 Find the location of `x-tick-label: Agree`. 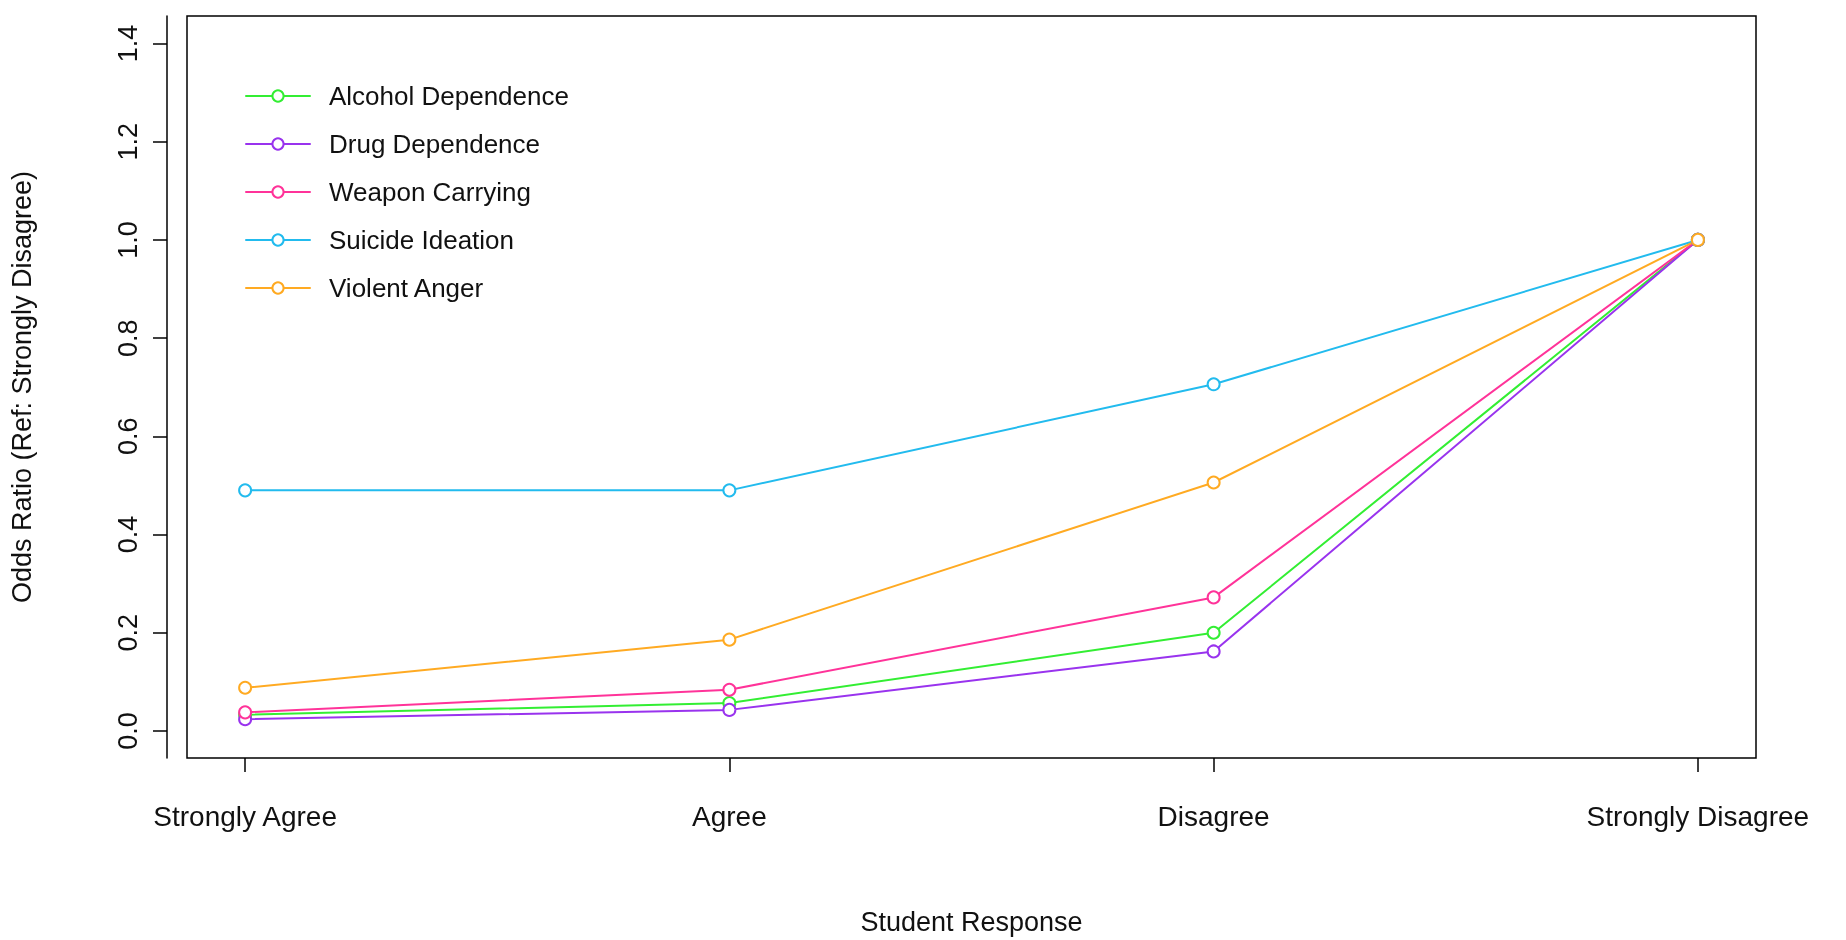

x-tick-label: Agree is located at coordinates (729, 816).